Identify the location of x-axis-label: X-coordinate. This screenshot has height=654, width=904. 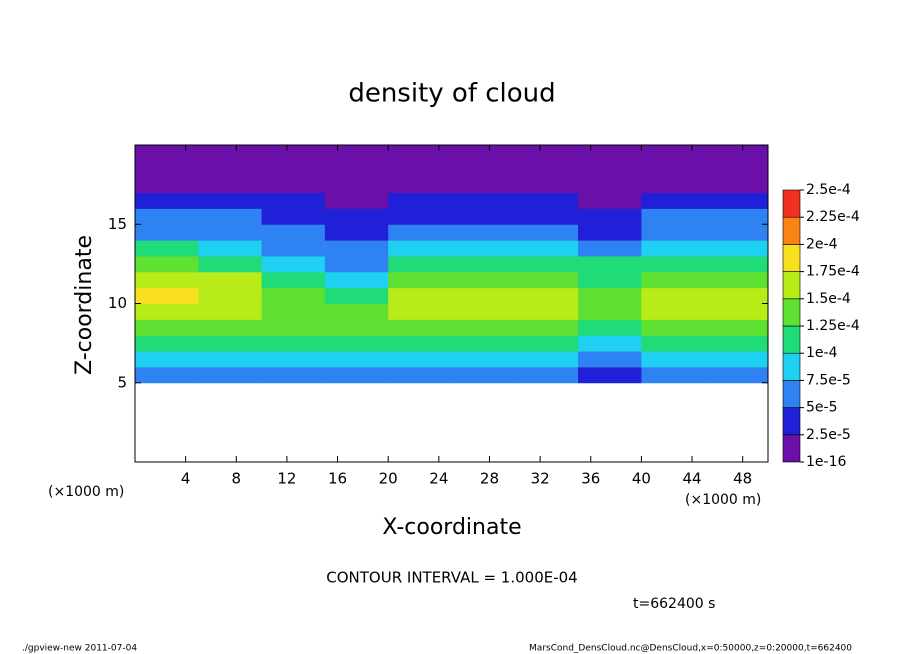
(451, 527).